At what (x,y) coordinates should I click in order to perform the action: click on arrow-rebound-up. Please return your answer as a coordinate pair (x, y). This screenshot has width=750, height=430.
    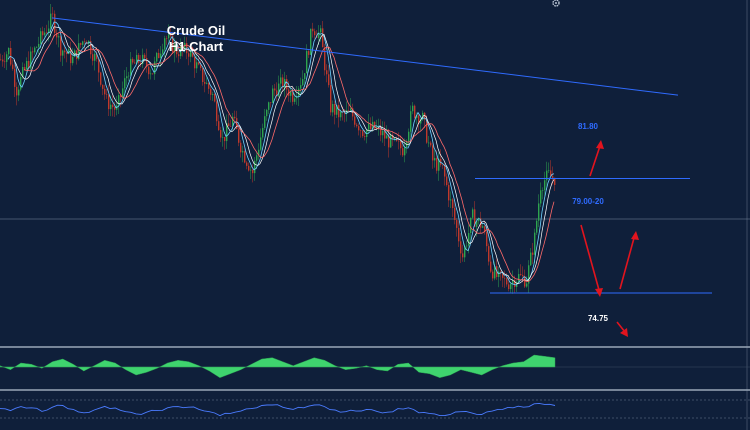
    Looking at the image, I should click on (627, 263).